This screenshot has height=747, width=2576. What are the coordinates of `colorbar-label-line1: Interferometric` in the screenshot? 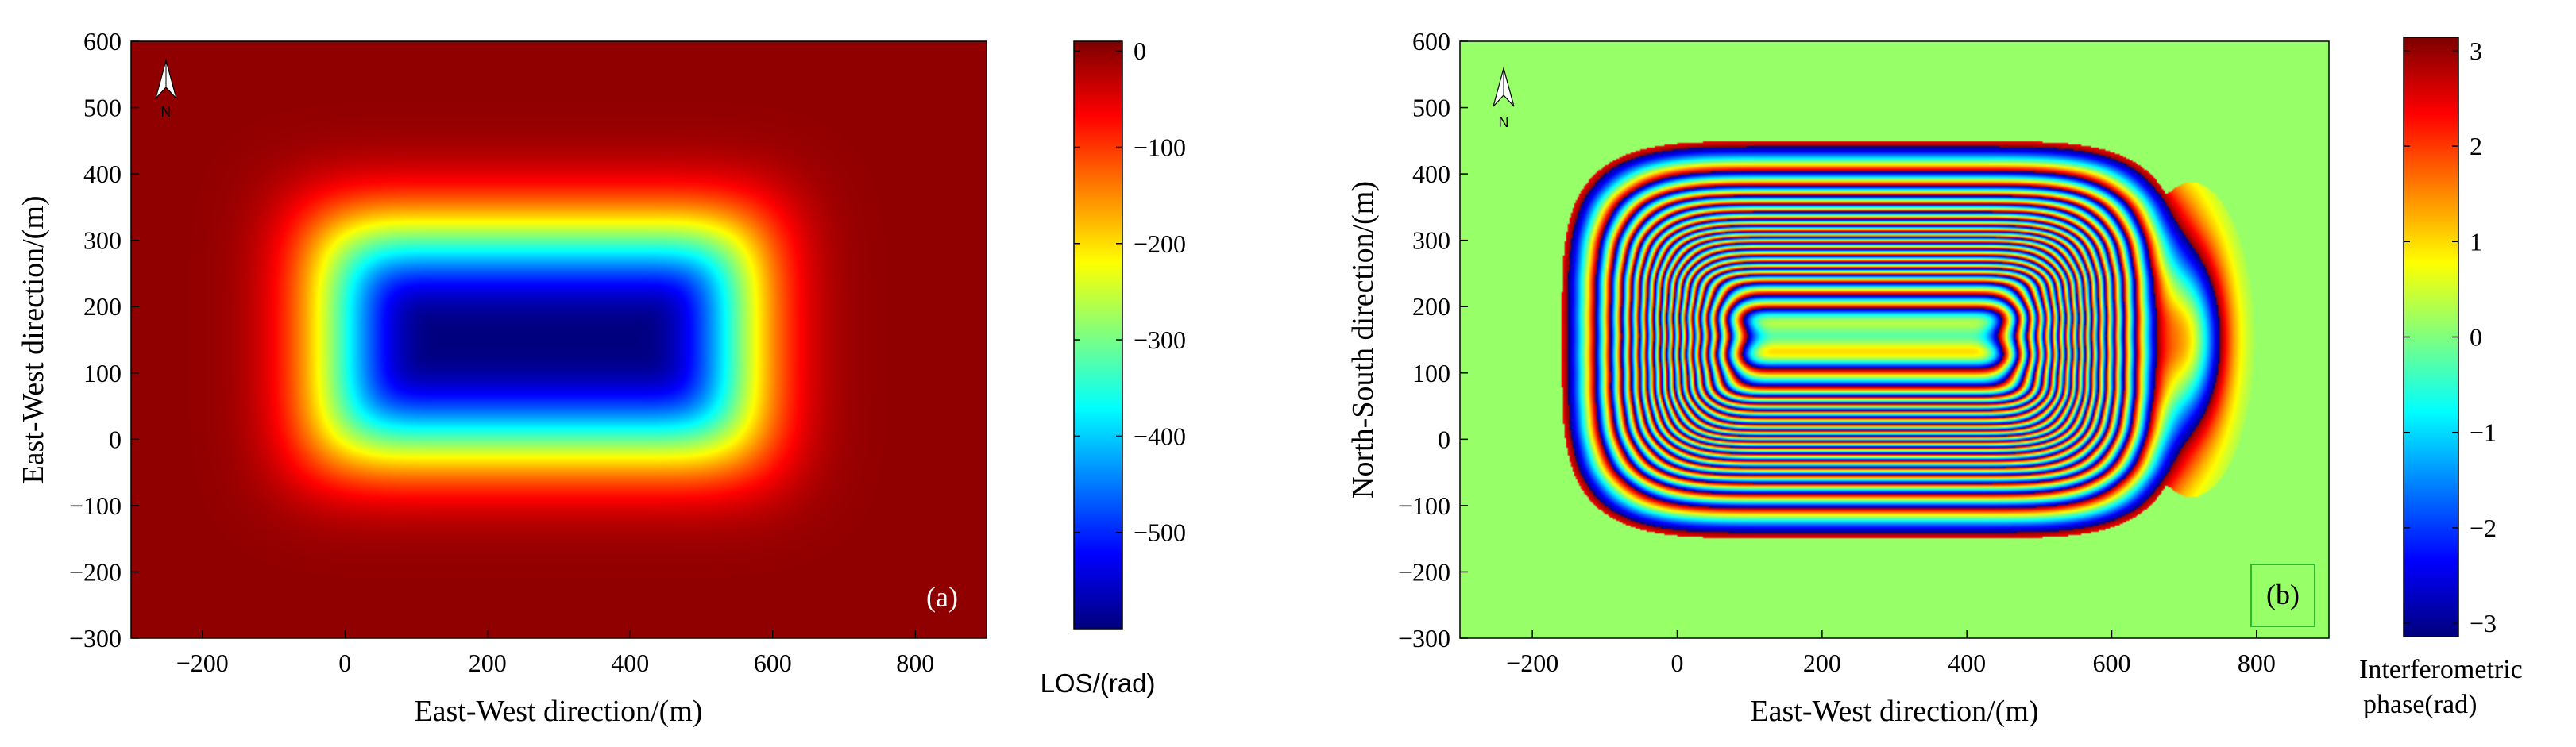 It's located at (2441, 669).